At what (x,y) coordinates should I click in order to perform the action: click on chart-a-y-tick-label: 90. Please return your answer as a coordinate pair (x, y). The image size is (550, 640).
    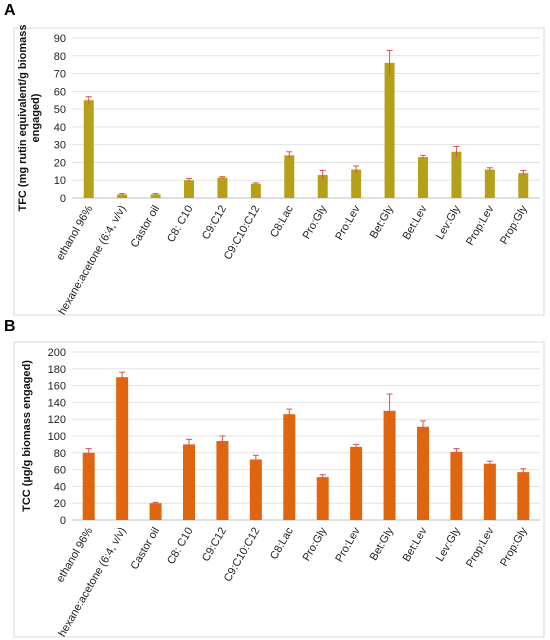
    Looking at the image, I should click on (60, 39).